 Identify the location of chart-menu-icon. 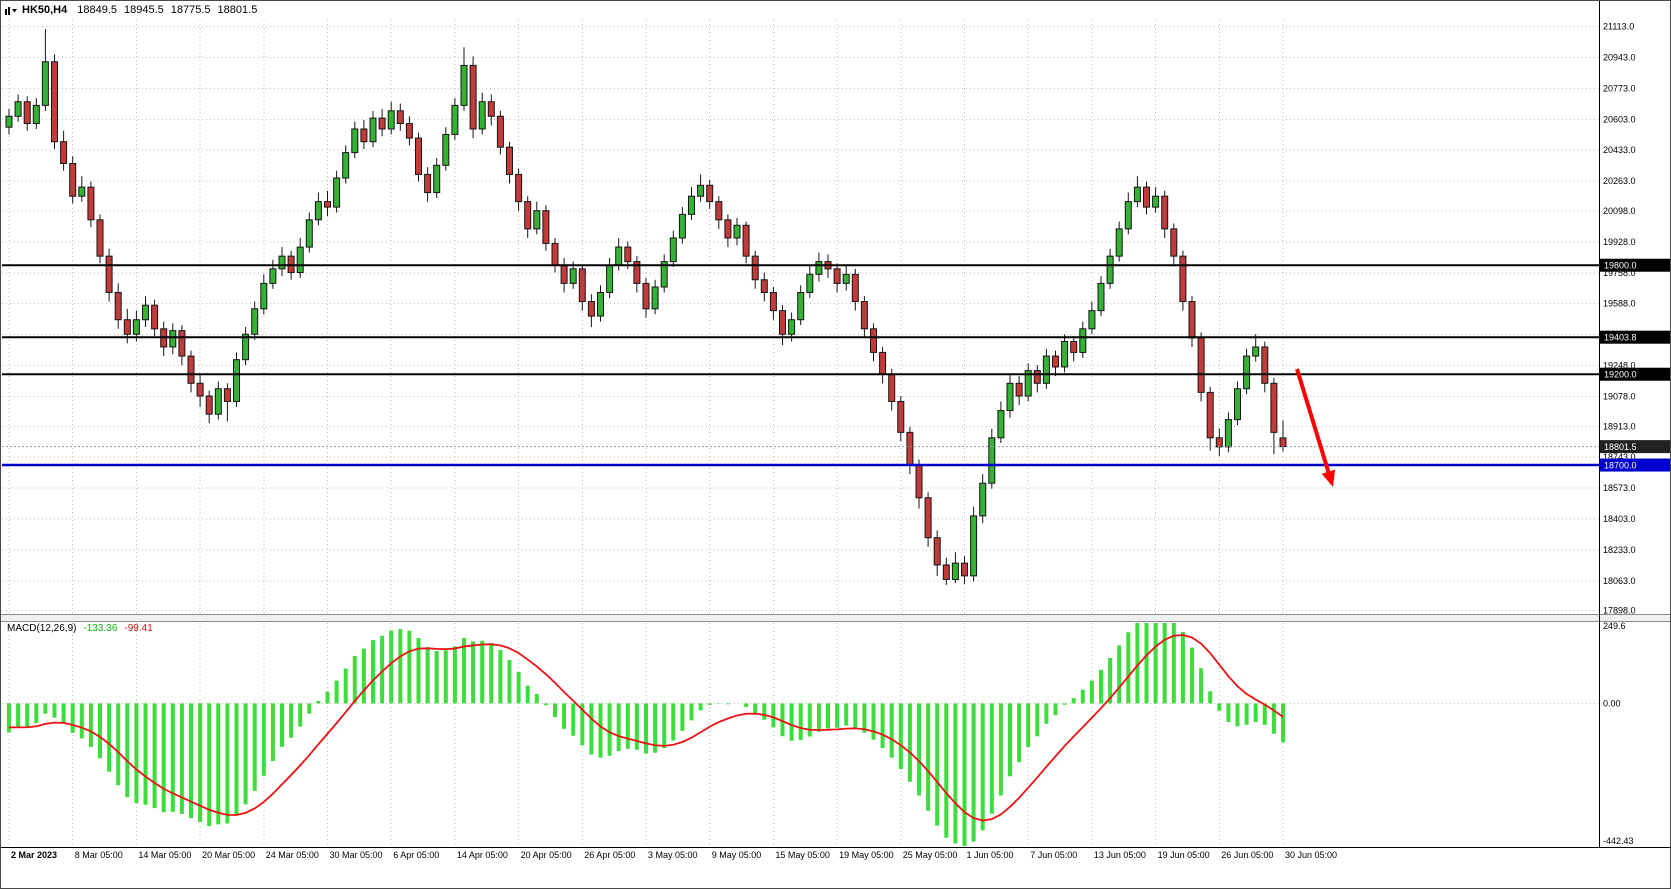
(11, 10).